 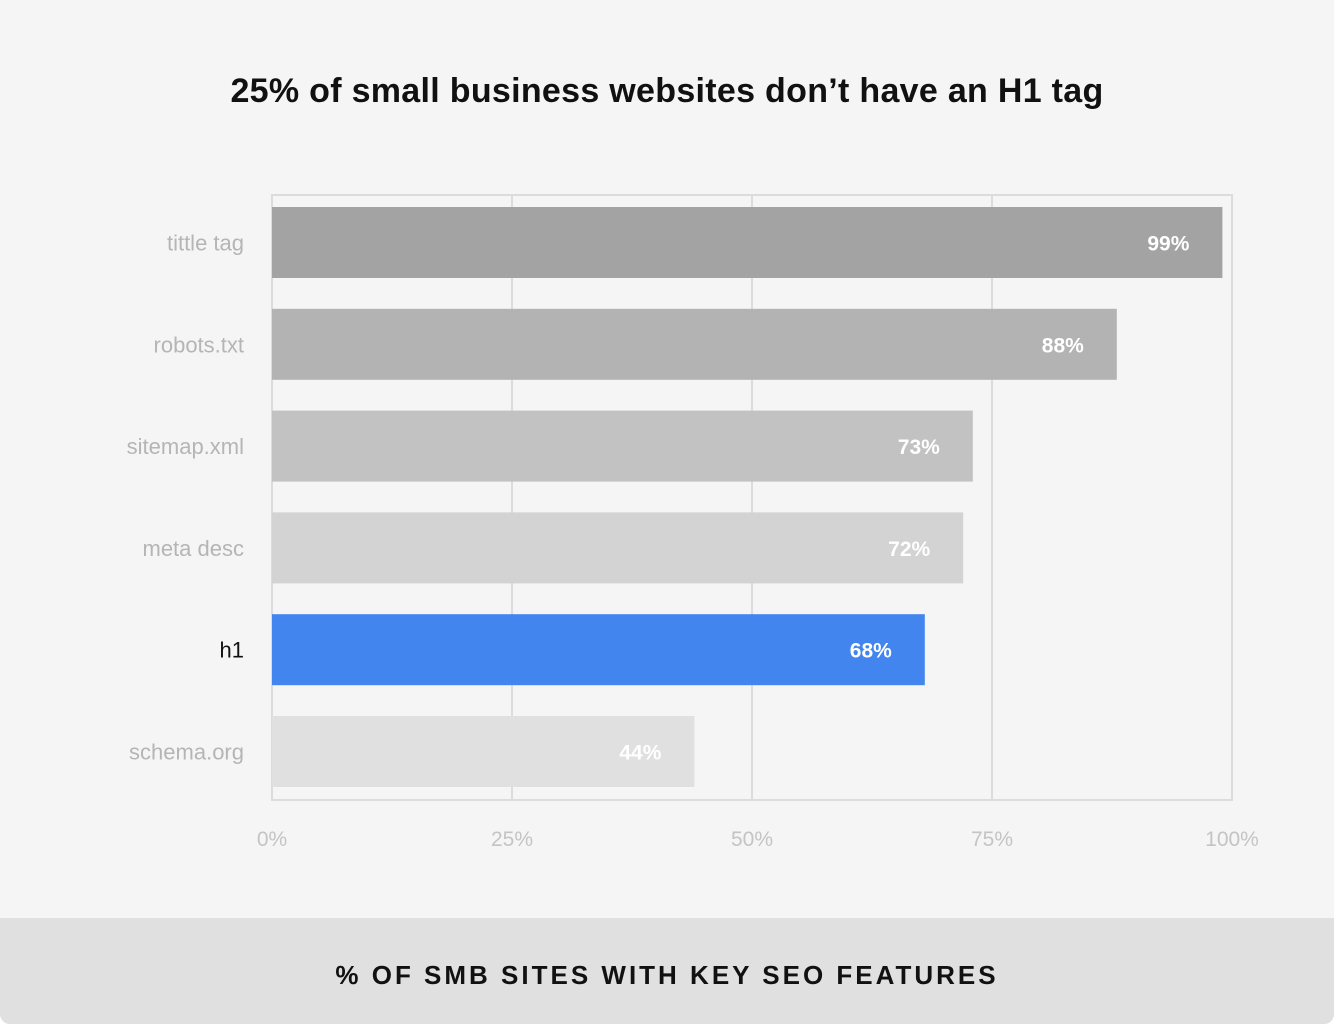 I want to click on data-label: 72%, so click(x=909, y=549).